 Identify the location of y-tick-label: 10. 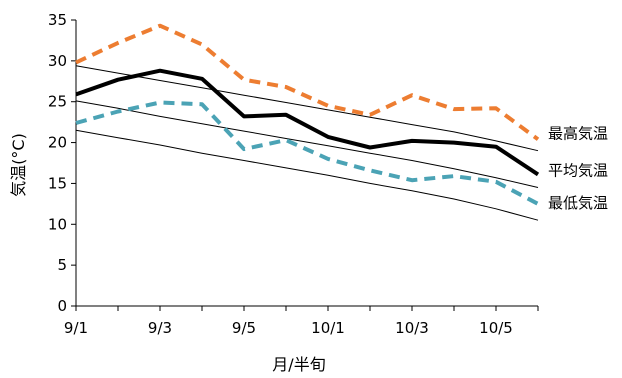
(57, 224).